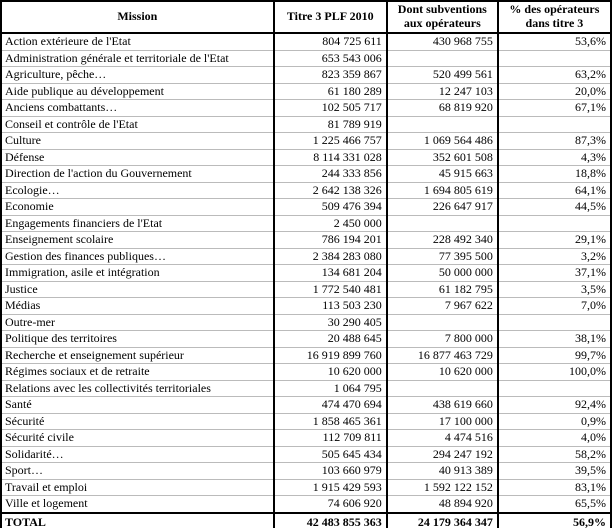  What do you see at coordinates (329, 289) in the screenshot?
I see `titre3-cell: 1 772 540 481` at bounding box center [329, 289].